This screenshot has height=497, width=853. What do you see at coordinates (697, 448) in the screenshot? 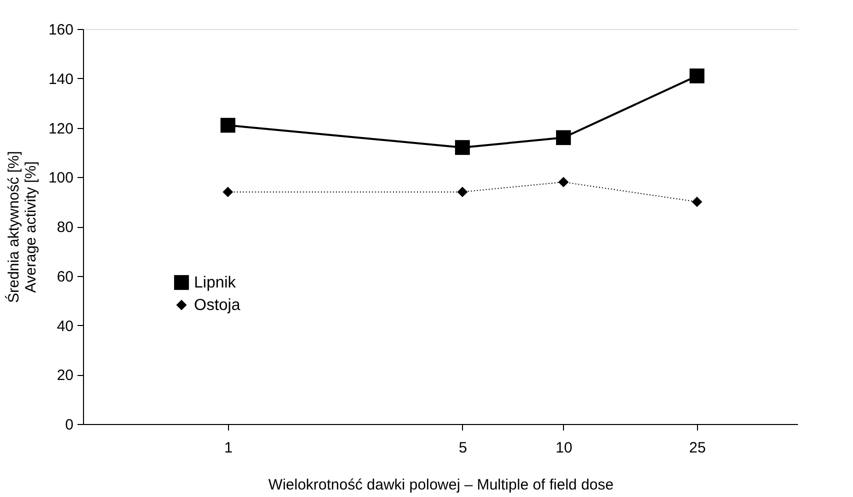
I see `x-tick-label: 25` at bounding box center [697, 448].